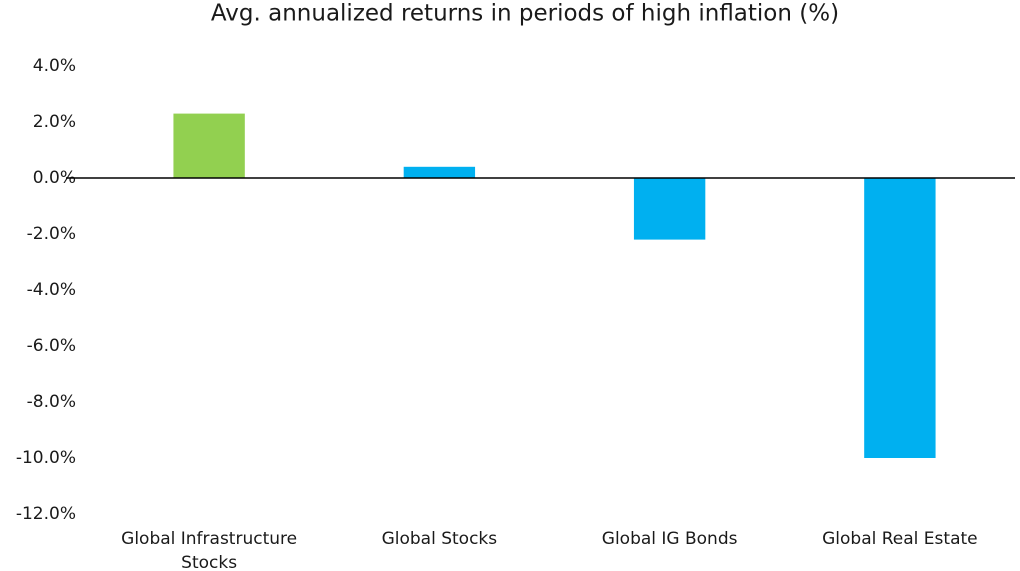 The width and height of the screenshot is (1020, 571). I want to click on y-tick-label: -8.0%, so click(51, 402).